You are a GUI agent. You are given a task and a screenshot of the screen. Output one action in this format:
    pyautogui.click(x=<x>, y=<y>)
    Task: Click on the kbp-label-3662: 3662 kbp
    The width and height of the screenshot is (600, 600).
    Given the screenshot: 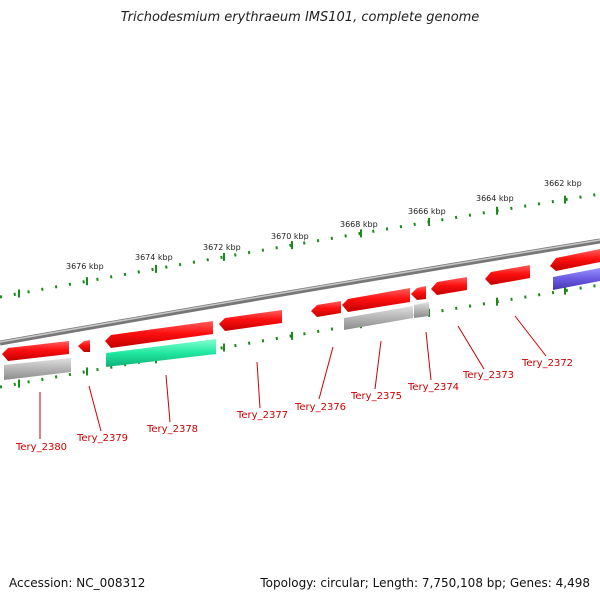 What is the action you would take?
    pyautogui.click(x=563, y=183)
    